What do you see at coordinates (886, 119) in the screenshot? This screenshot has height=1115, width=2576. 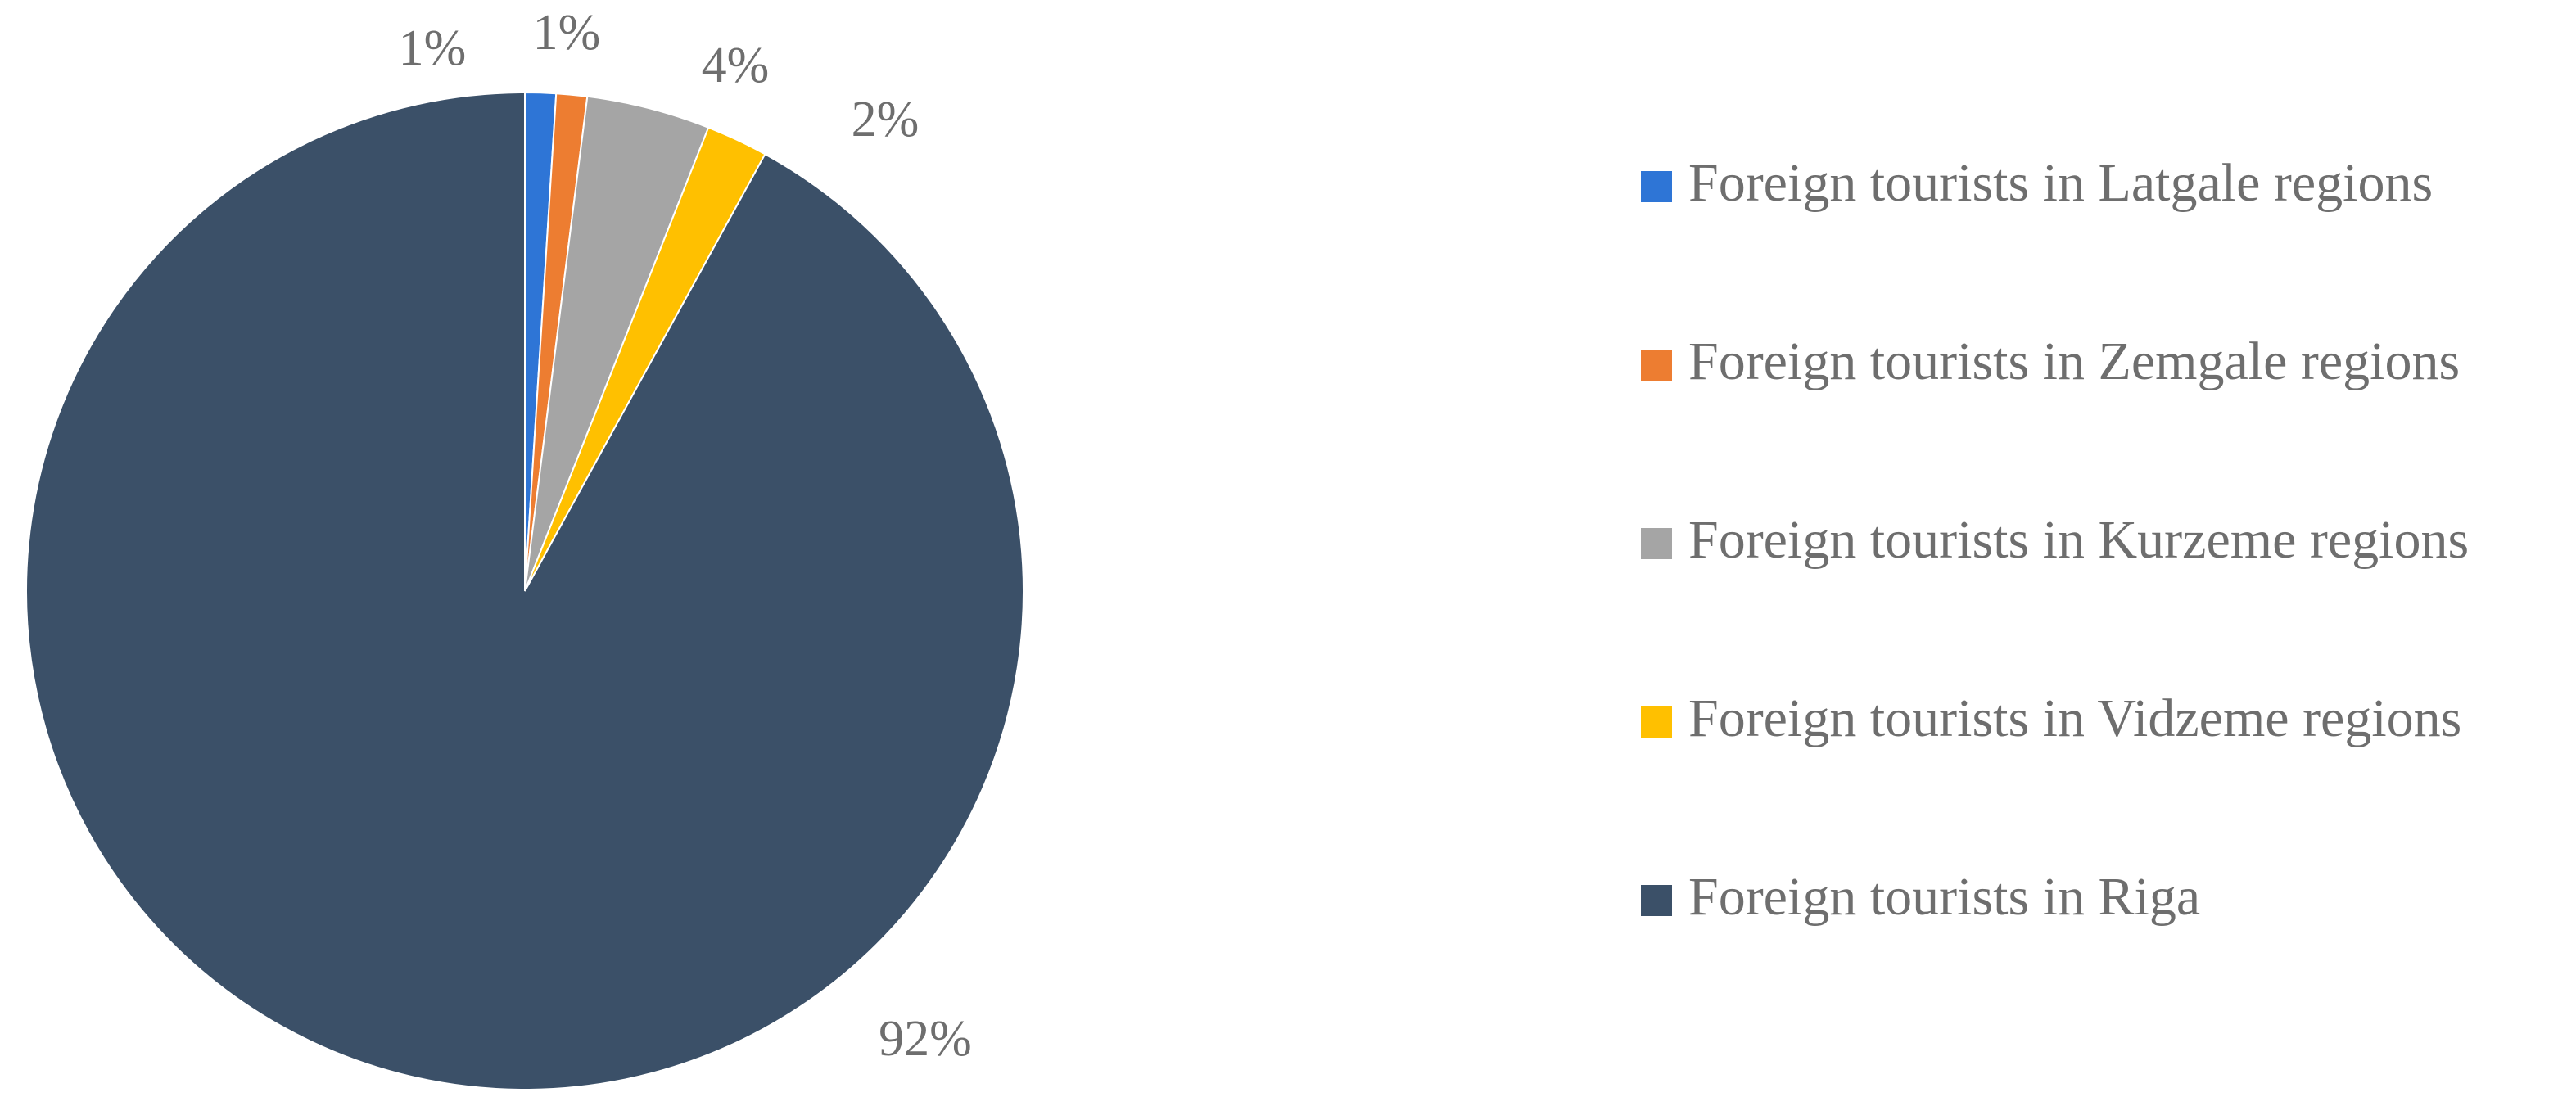 I see `data-label: 2%` at bounding box center [886, 119].